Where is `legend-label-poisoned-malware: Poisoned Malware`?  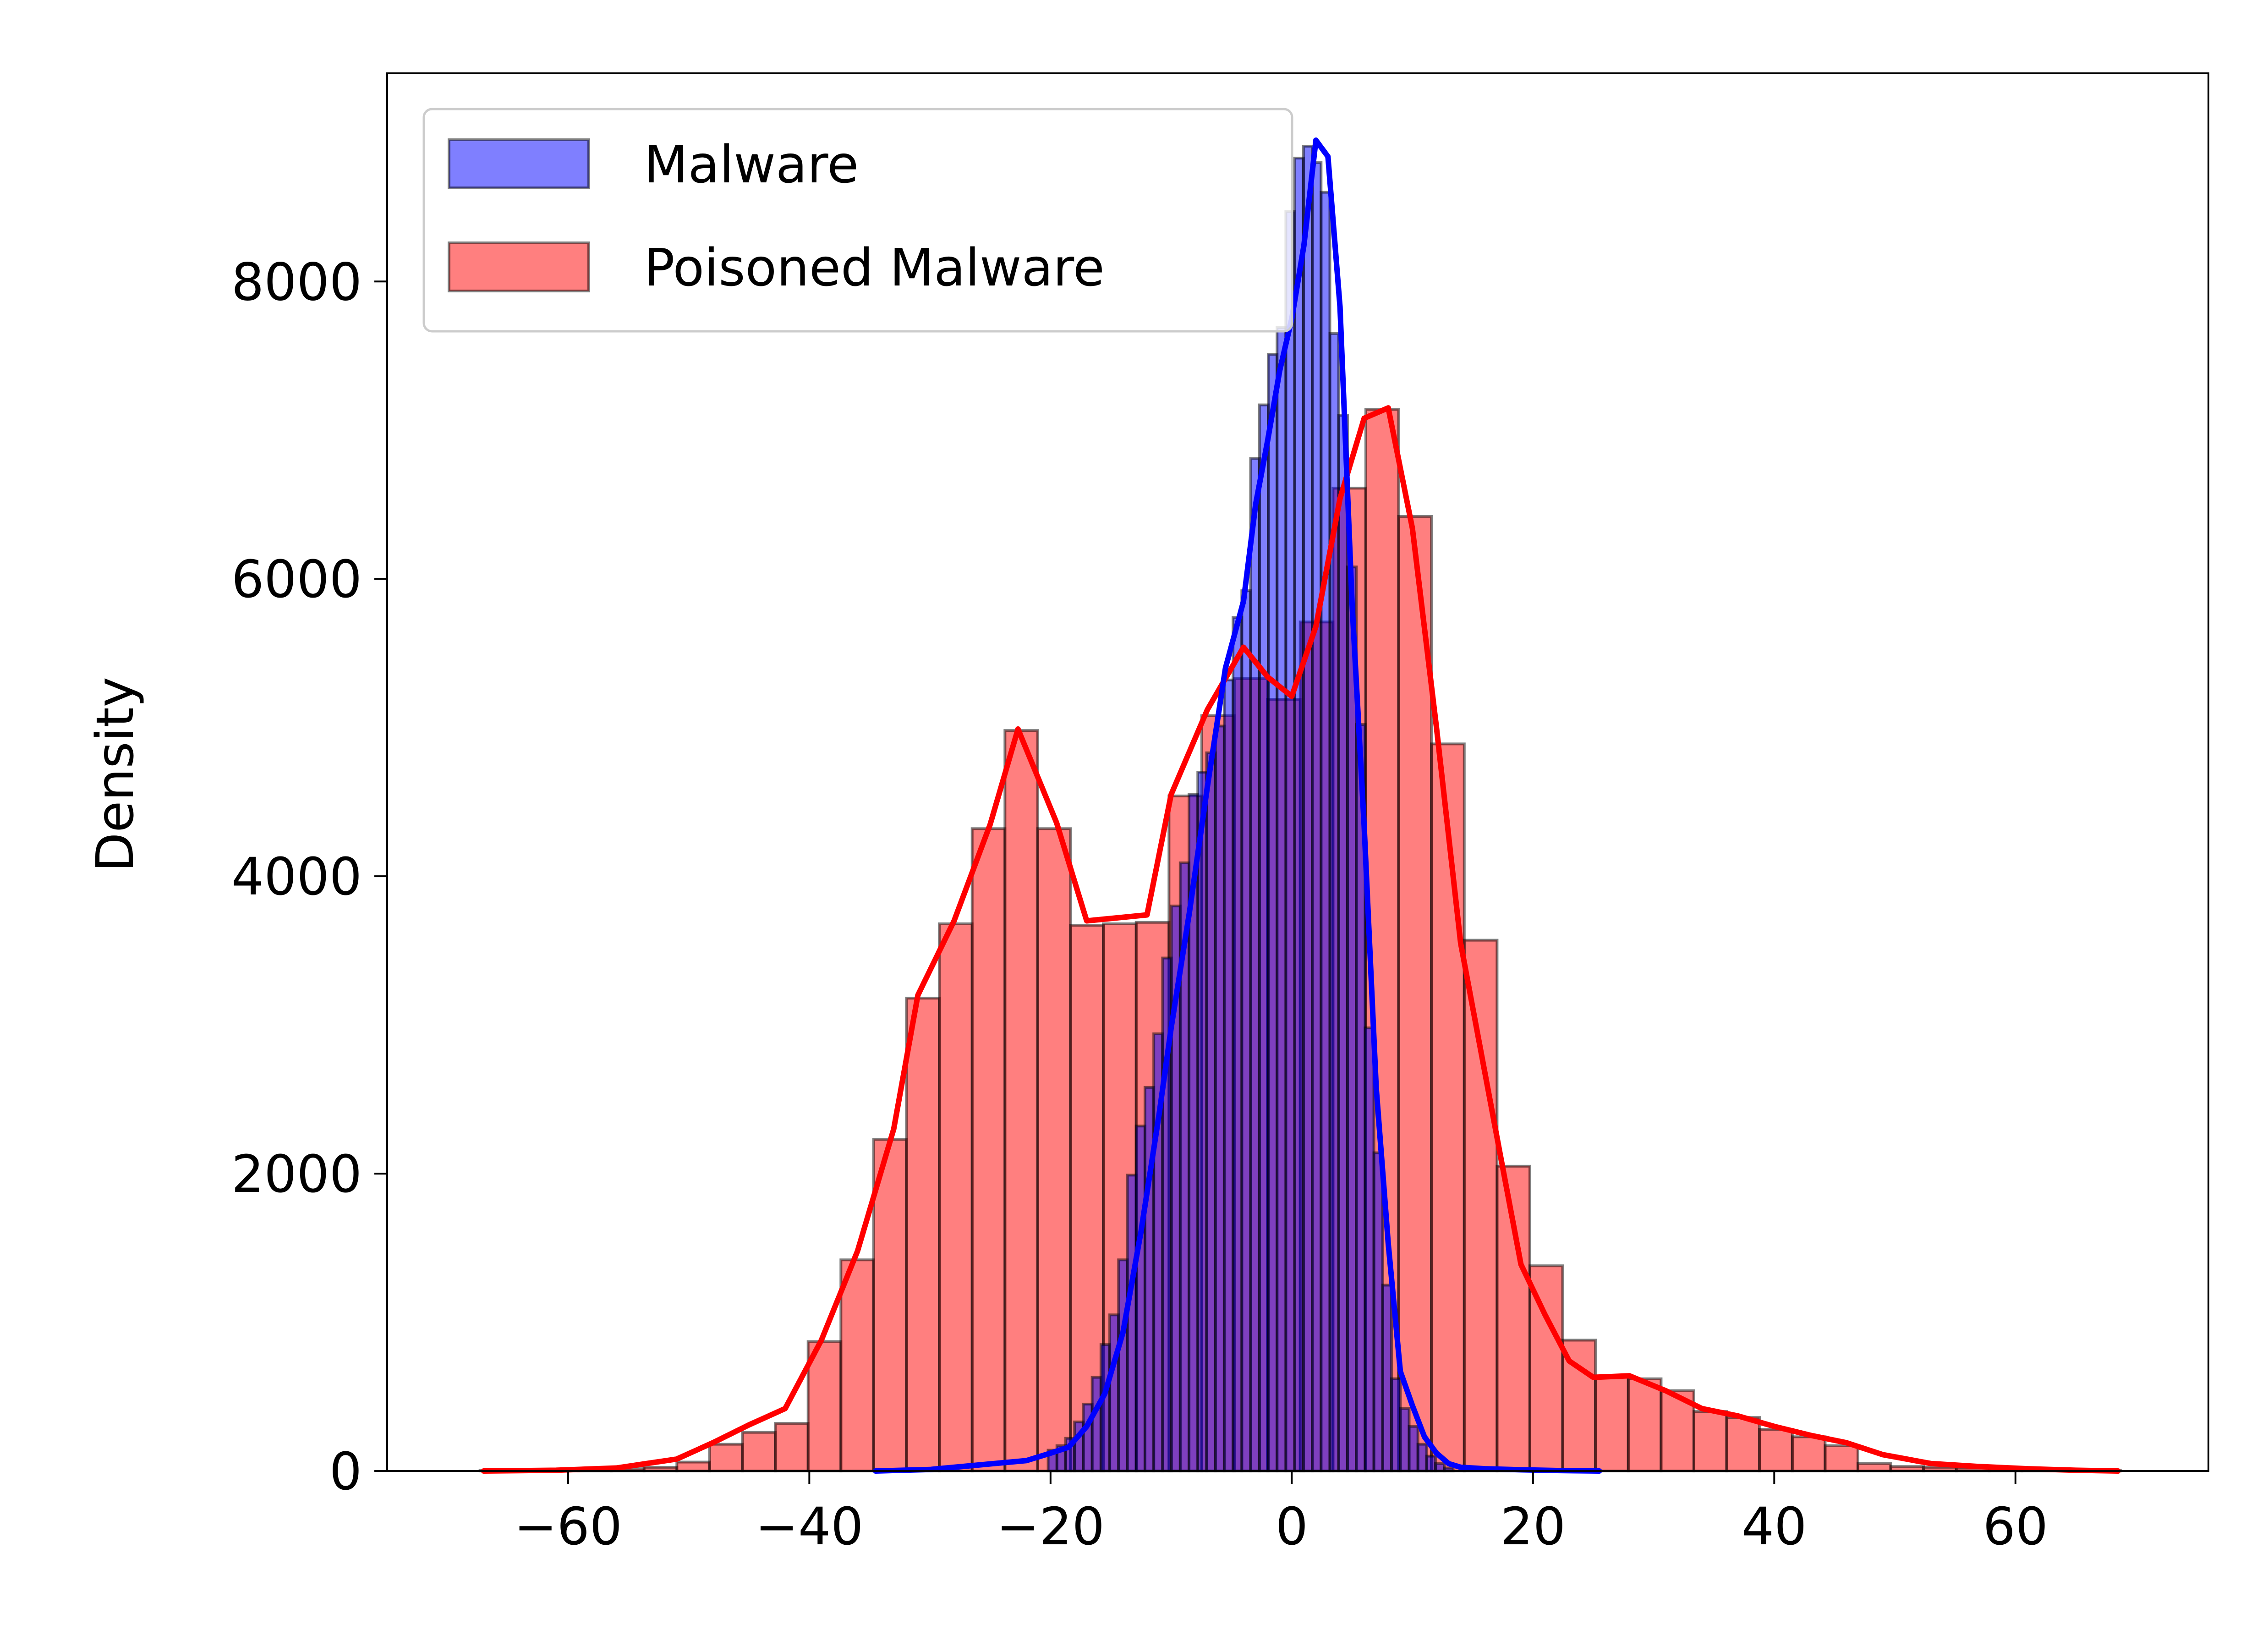 legend-label-poisoned-malware: Poisoned Malware is located at coordinates (874, 268).